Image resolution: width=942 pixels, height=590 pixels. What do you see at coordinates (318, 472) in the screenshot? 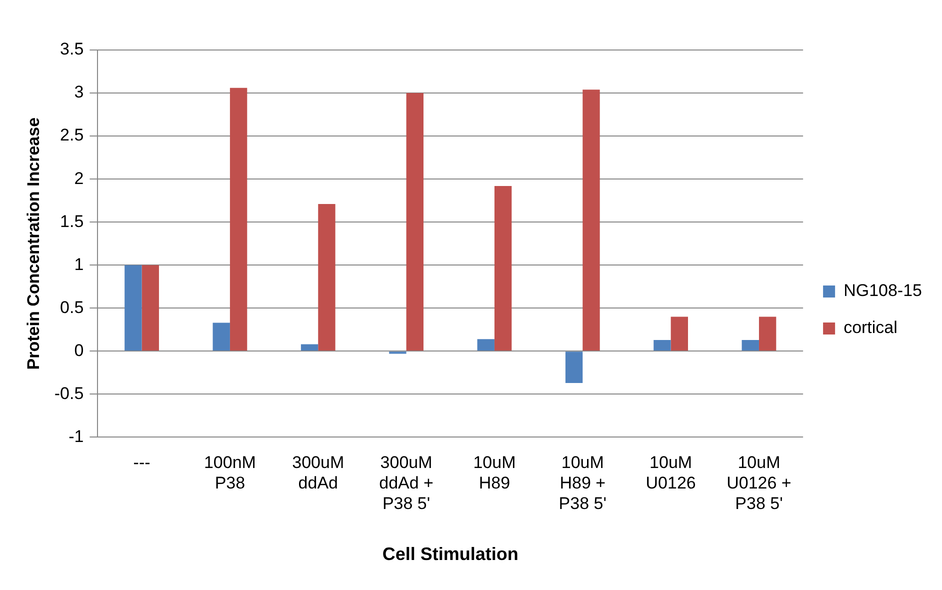
I see `x-tick-label: 300uM ddAd` at bounding box center [318, 472].